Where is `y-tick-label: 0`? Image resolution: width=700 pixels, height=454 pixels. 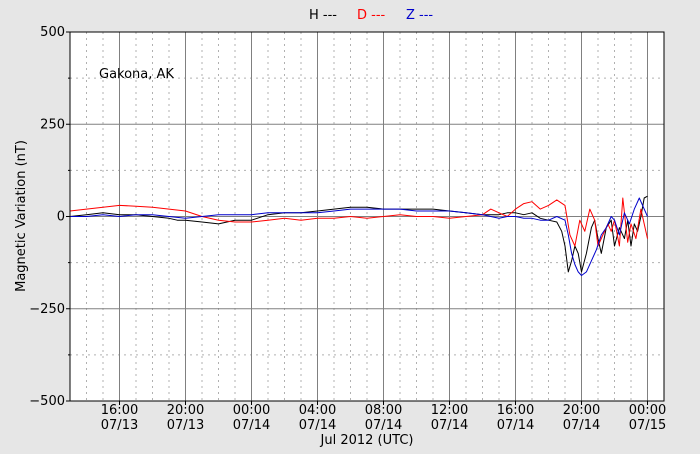
y-tick-label: 0 is located at coordinates (61, 217).